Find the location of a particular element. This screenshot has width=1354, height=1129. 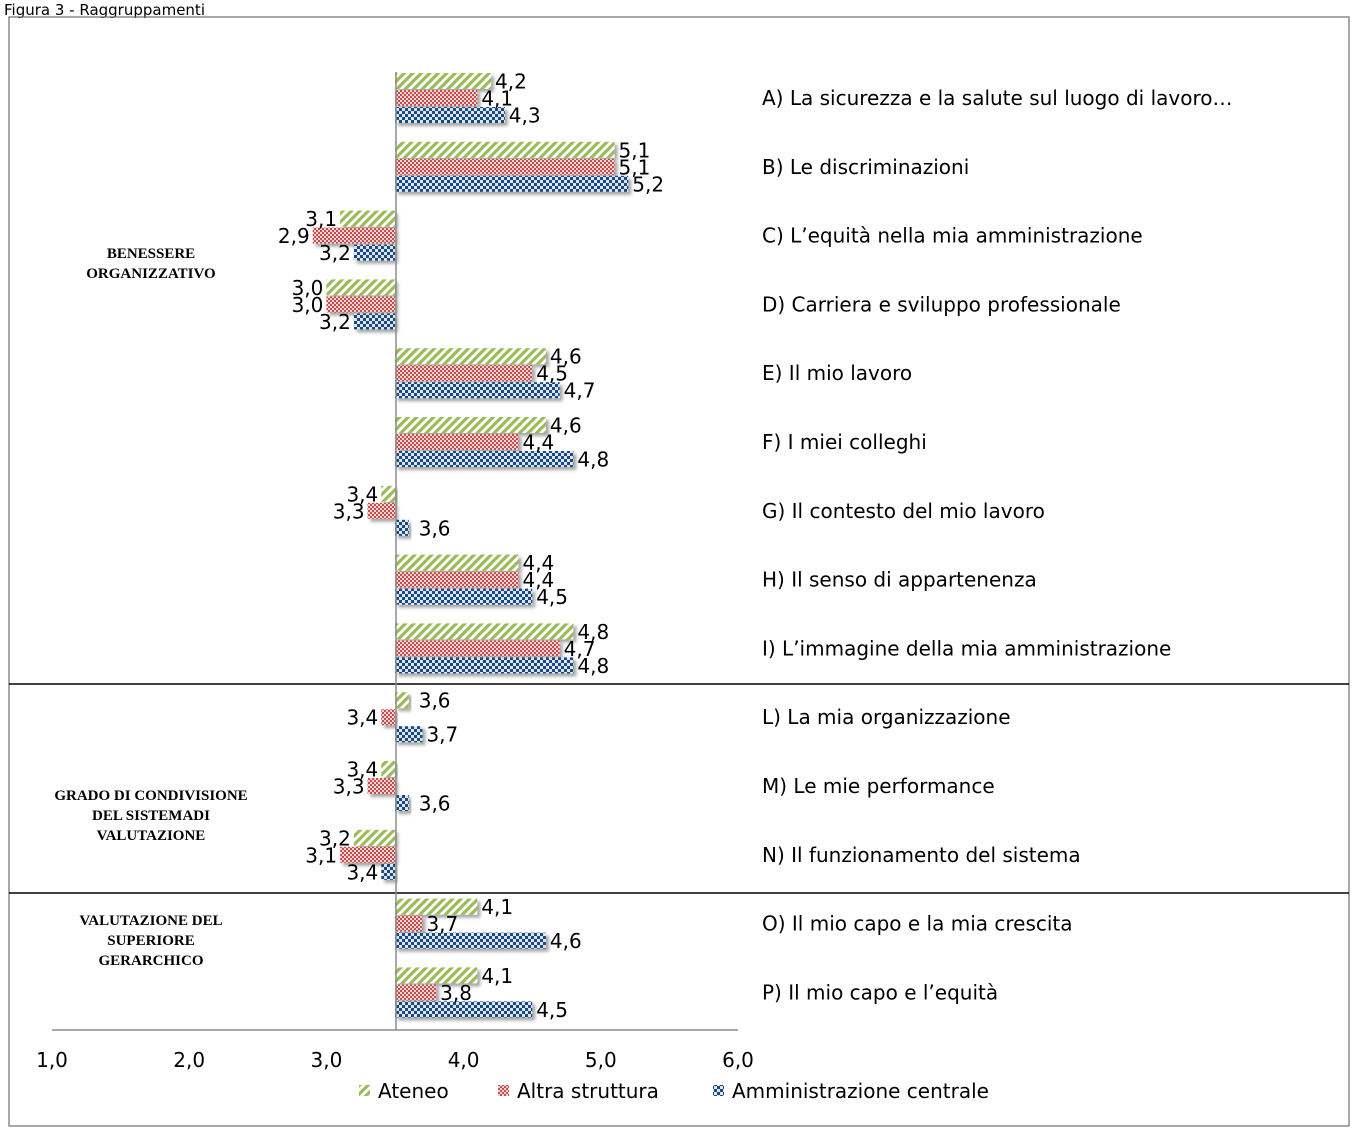

value-label-amministrazione-centrale-5: 4,7 is located at coordinates (580, 391).